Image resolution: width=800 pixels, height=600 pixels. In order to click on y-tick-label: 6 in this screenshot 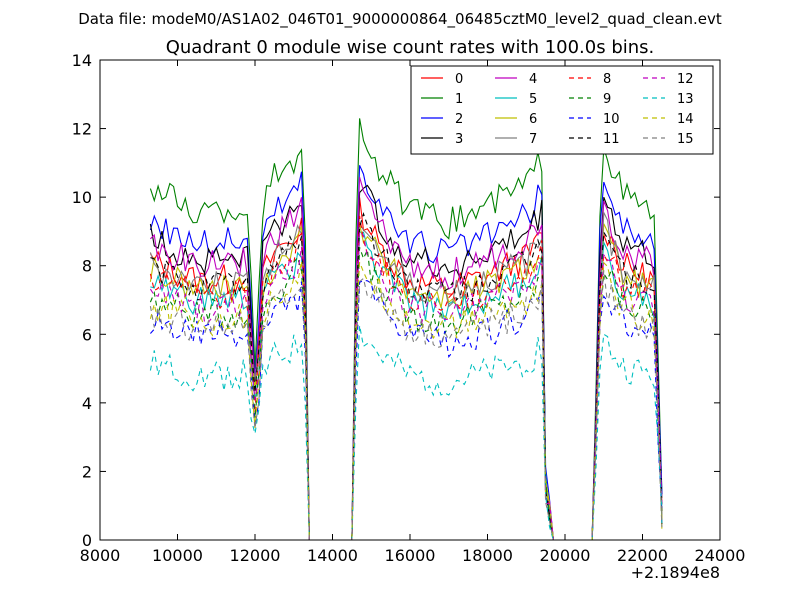, I will do `click(87, 334)`.